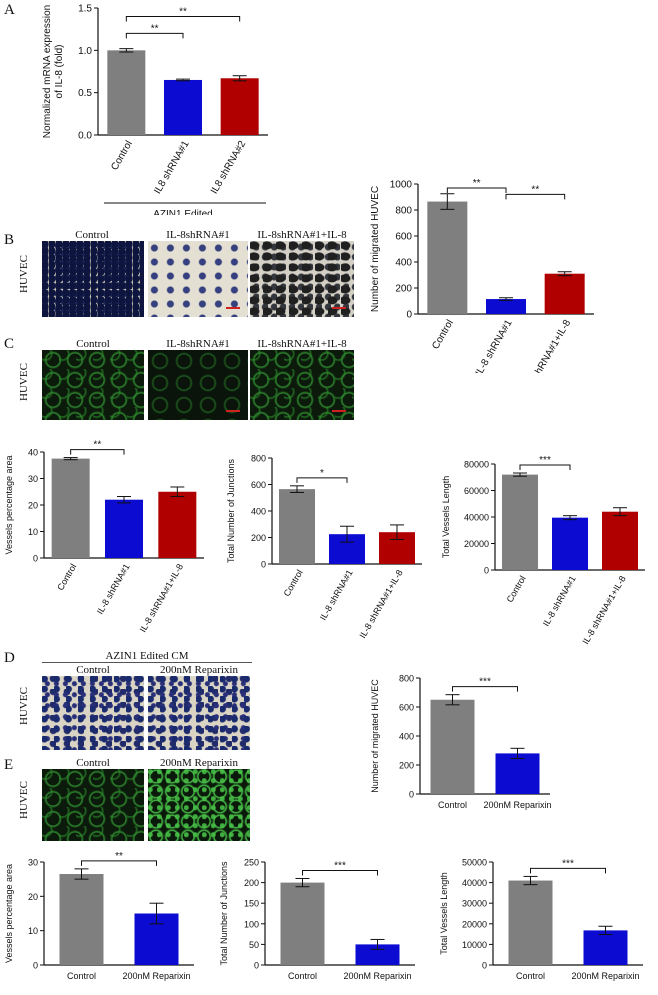 The width and height of the screenshot is (658, 995). Describe the element at coordinates (93, 713) in the screenshot. I see `micrograph-d-control` at that location.